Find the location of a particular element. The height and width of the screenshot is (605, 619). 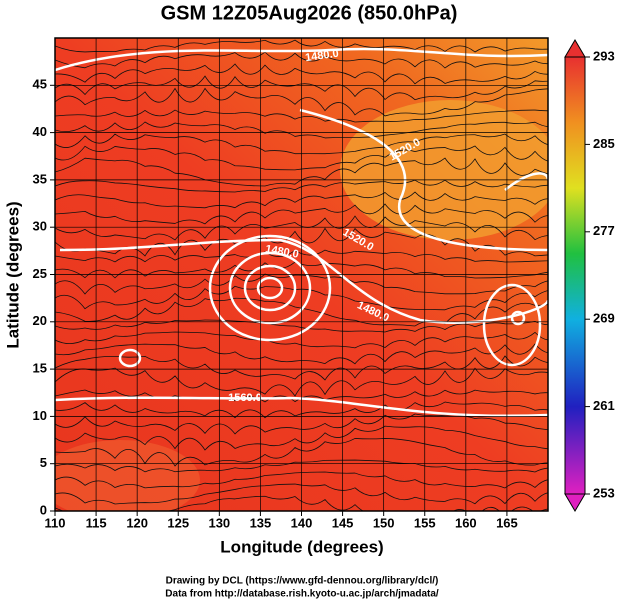

y-tick-label: 5 is located at coordinates (43, 462).